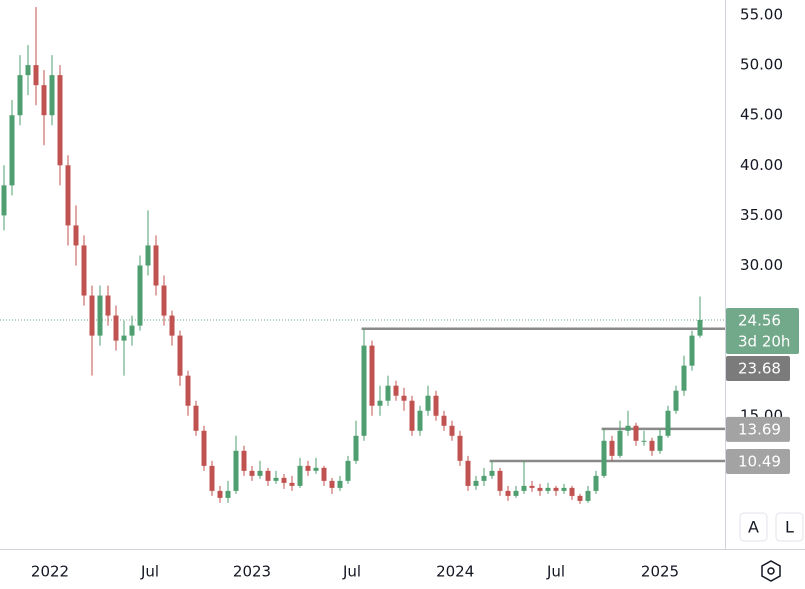 The height and width of the screenshot is (589, 805). I want to click on x-tick-label: 2024, so click(455, 572).